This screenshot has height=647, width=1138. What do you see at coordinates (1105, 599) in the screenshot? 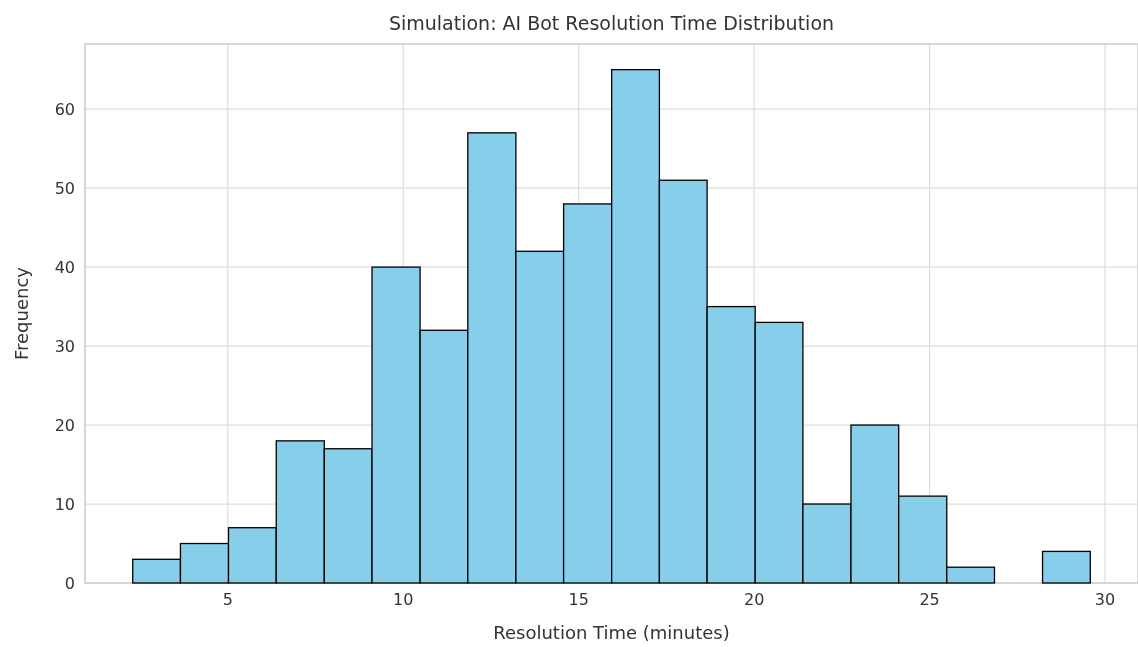
I see `x-tick-label: 30` at bounding box center [1105, 599].